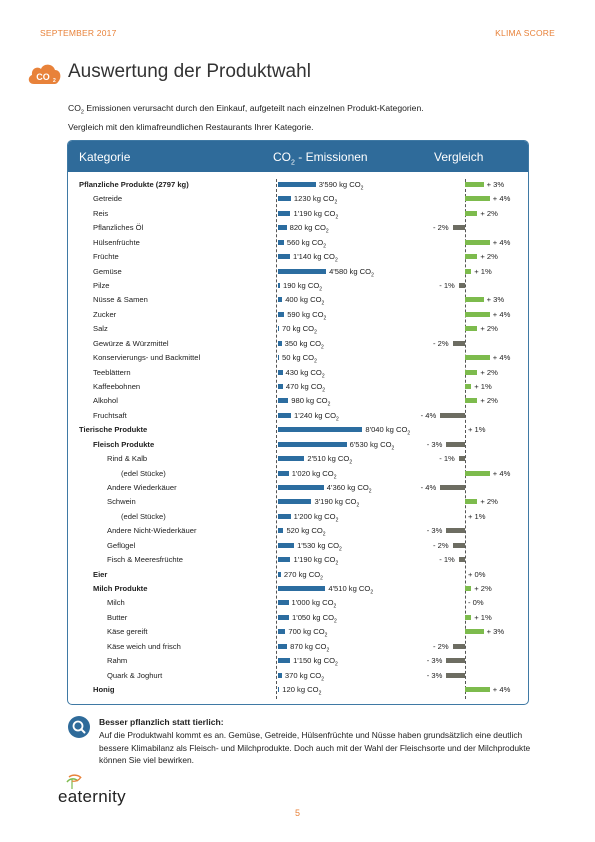 Image resolution: width=595 pixels, height=842 pixels. What do you see at coordinates (43, 77) in the screenshot?
I see `svg-text: CO` at bounding box center [43, 77].